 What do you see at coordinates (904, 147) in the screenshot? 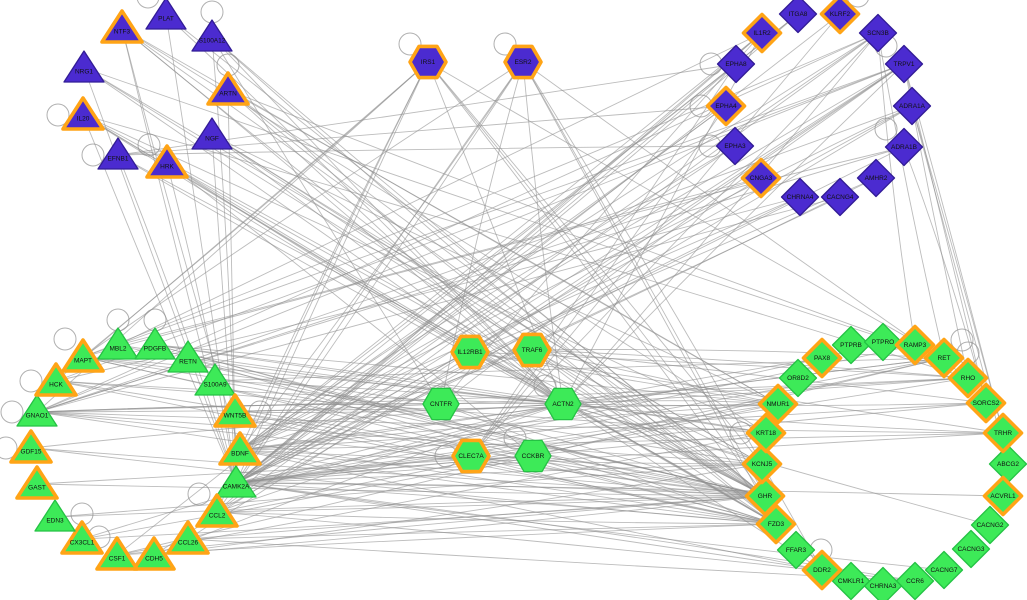
I see `node-ADRA1B: ADRA1B` at bounding box center [904, 147].